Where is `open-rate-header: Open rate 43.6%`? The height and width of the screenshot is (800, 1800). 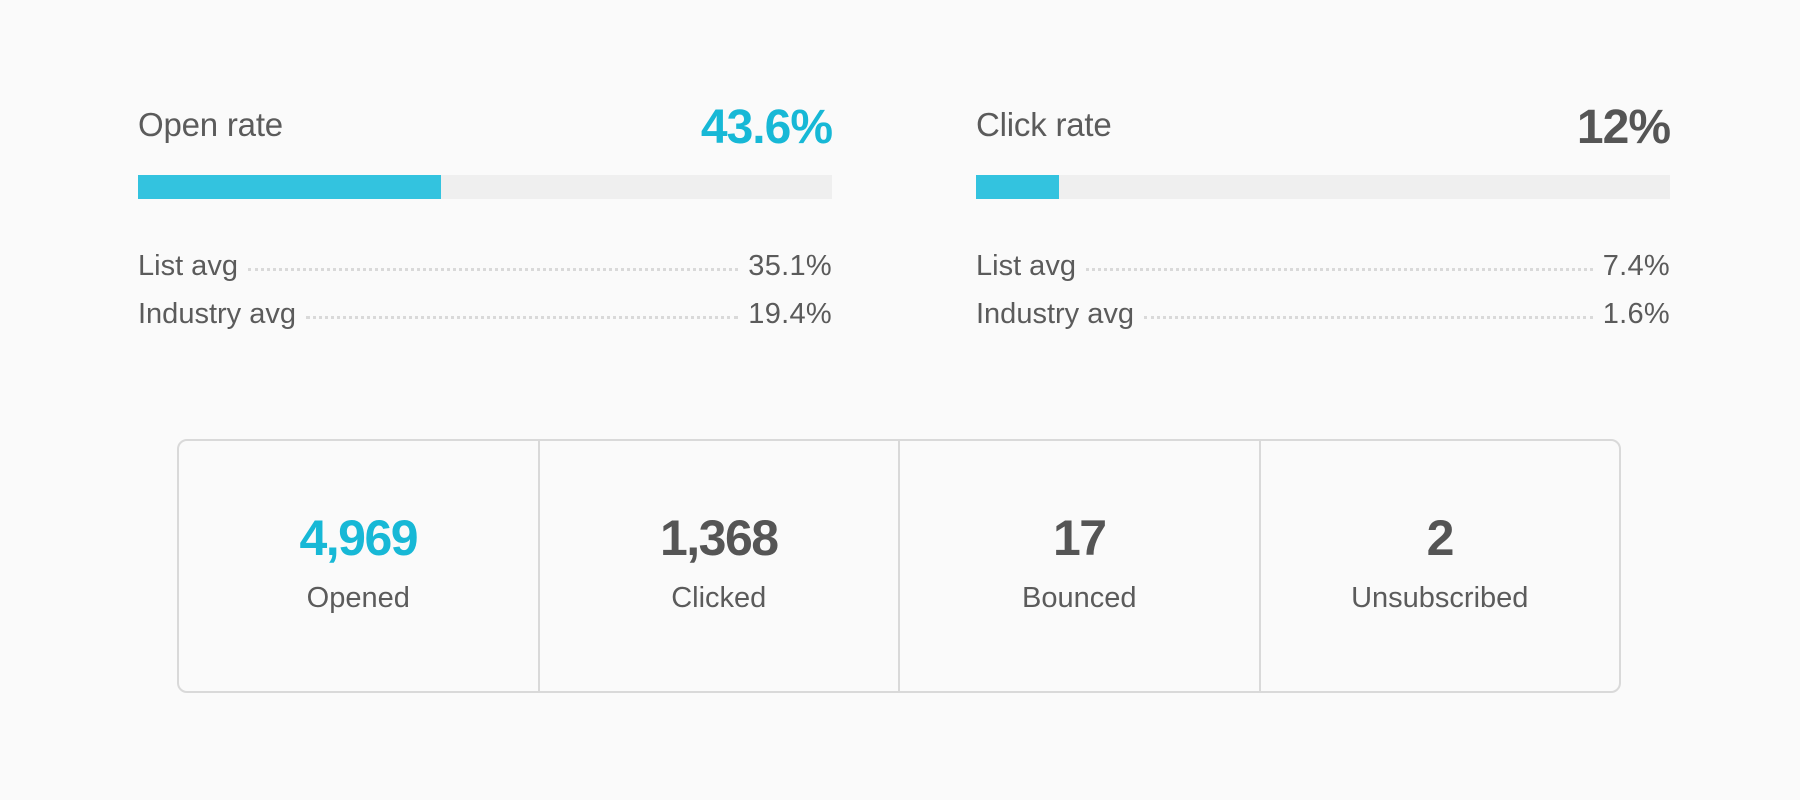 open-rate-header: Open rate 43.6% is located at coordinates (485, 131).